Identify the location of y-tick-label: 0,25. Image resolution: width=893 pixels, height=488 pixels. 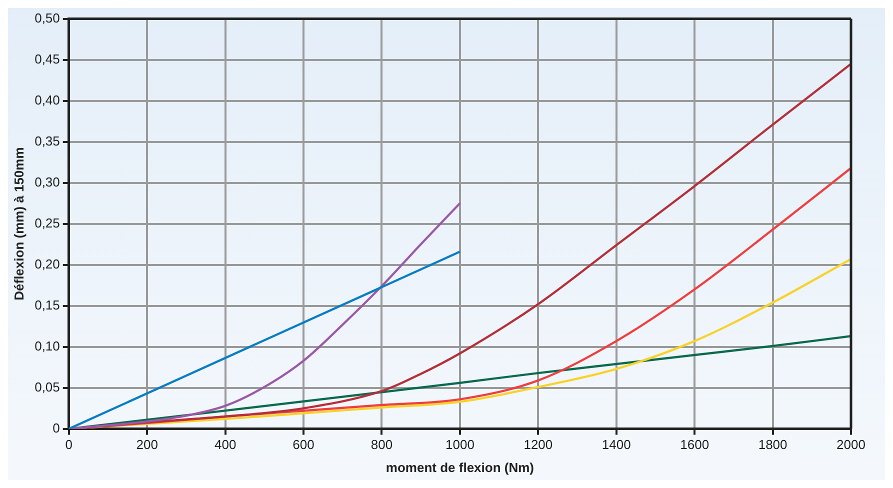
(47, 222).